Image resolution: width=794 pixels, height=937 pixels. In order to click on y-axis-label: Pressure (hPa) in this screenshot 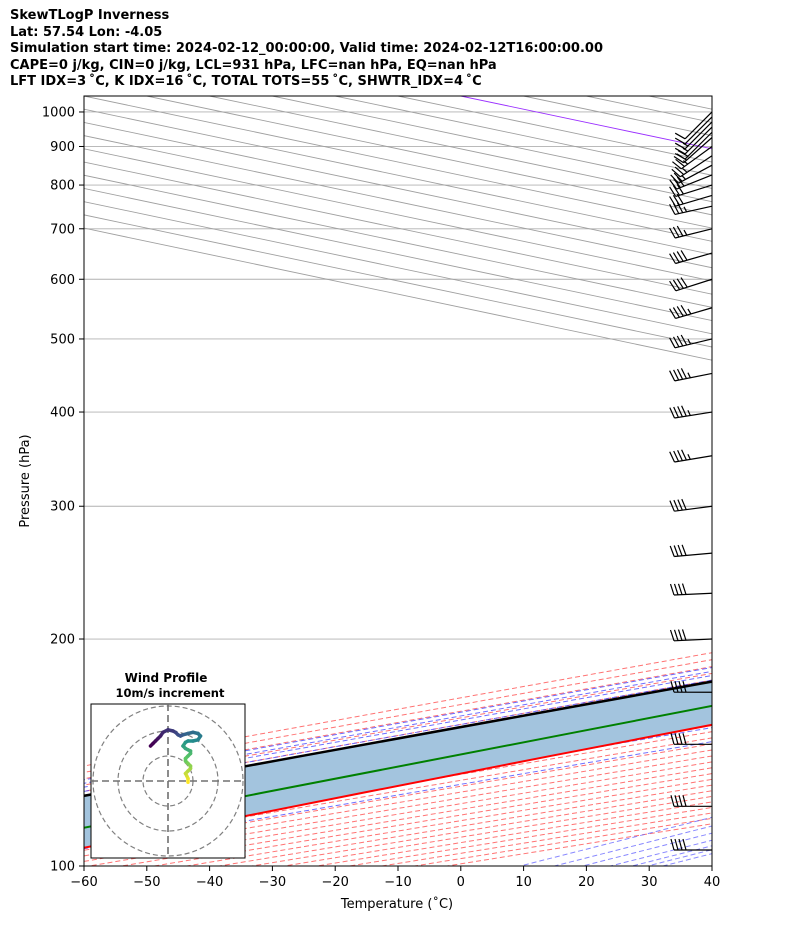, I will do `click(25, 480)`.